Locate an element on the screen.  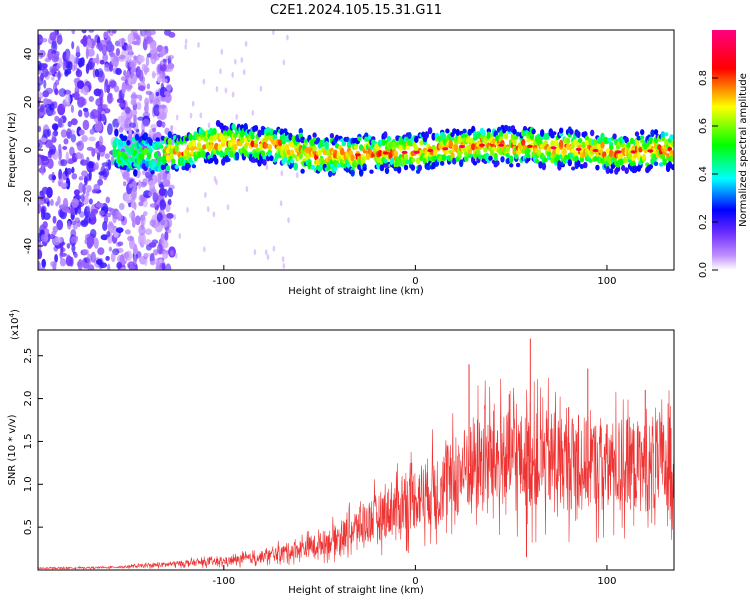
spectrogram-xtick-label: -100 is located at coordinates (223, 281).